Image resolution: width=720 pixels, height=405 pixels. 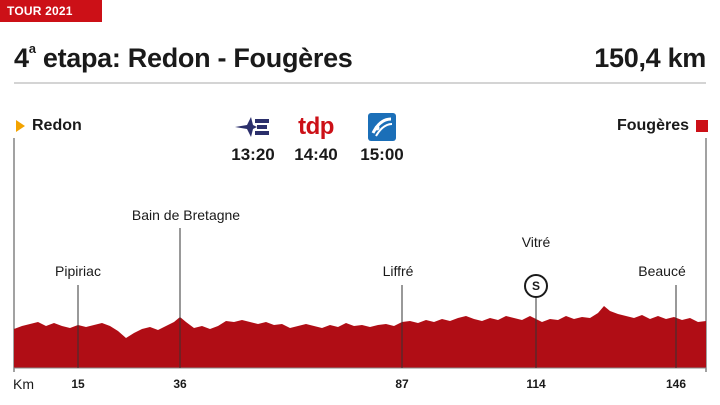 I want to click on broadcast-time: 13:20, so click(x=253, y=154).